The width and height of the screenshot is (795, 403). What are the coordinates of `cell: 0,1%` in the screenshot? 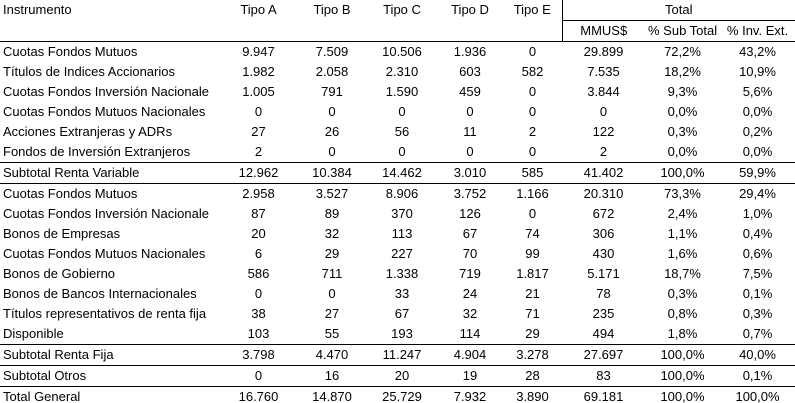 It's located at (757, 293).